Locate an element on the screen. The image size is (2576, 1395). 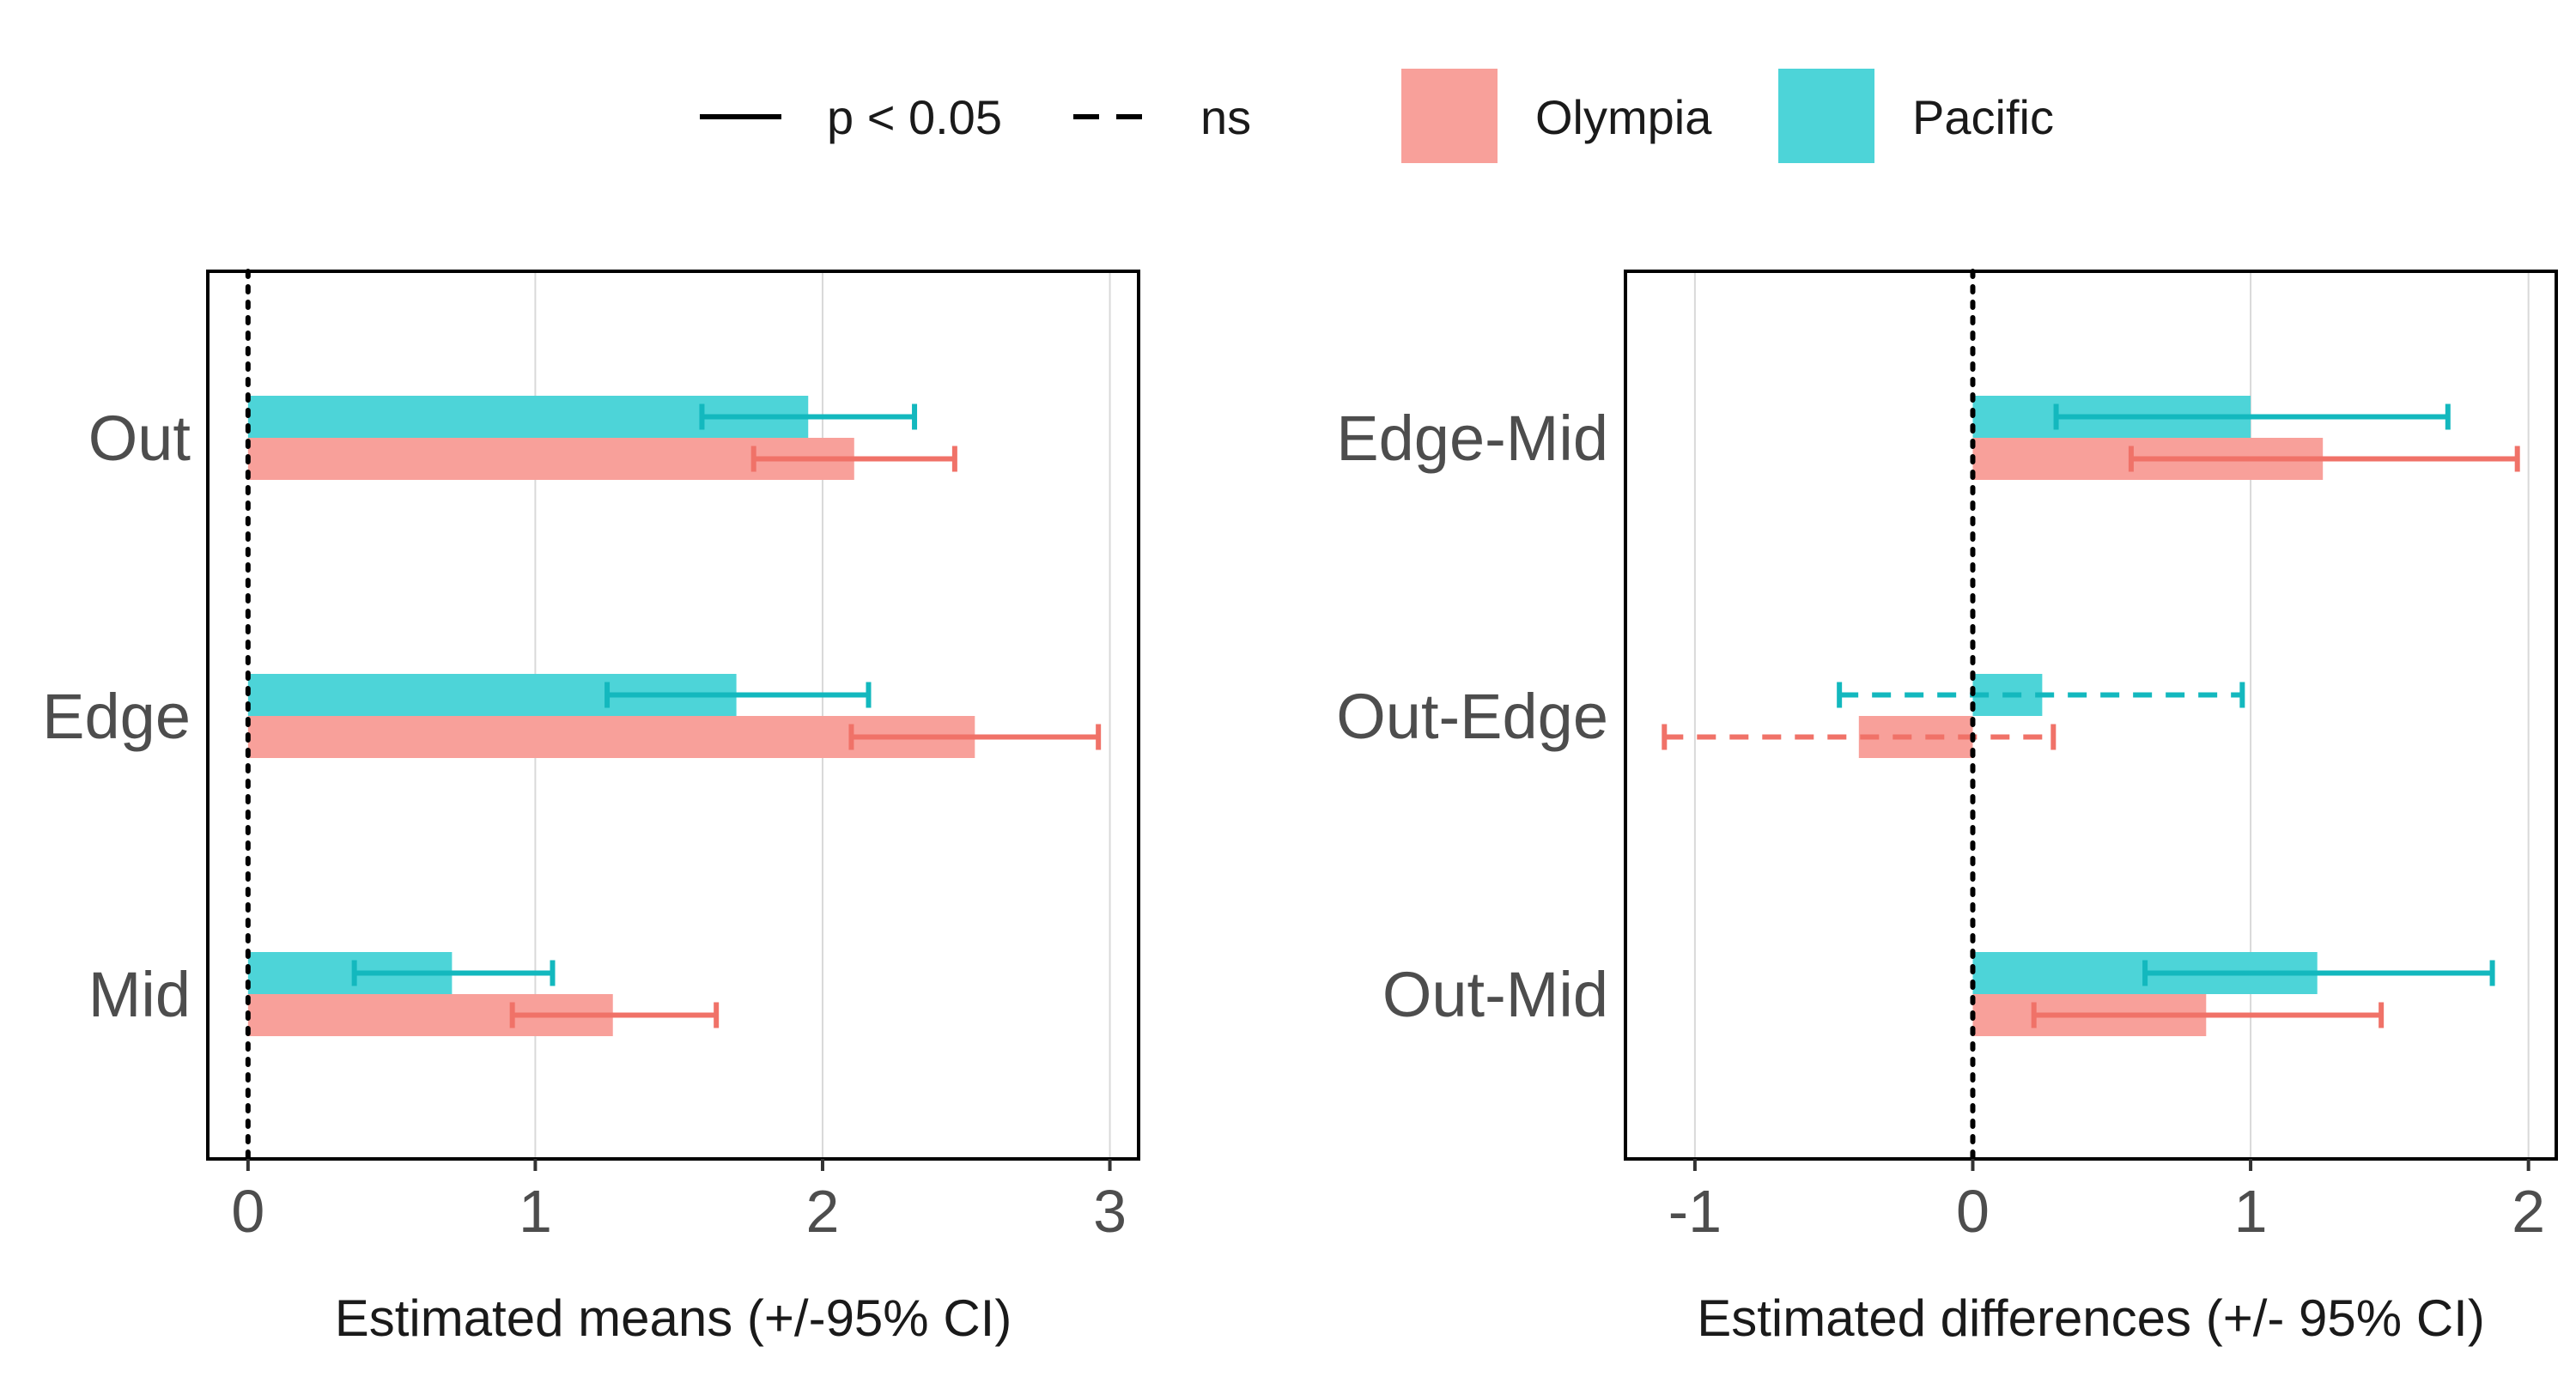
category-label: Edge is located at coordinates (117, 716).